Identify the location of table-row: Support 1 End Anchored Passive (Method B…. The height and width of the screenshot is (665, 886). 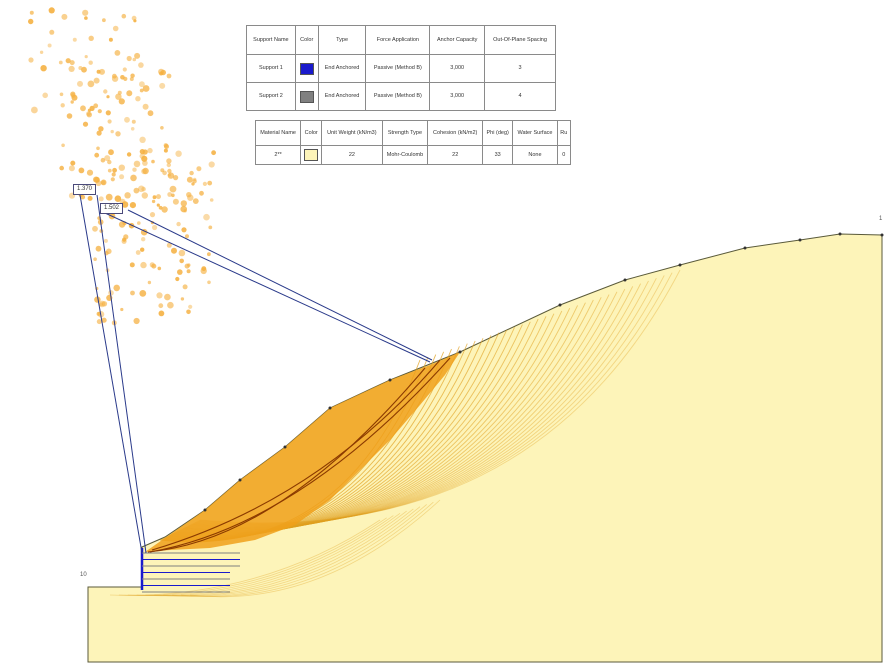
(401, 68).